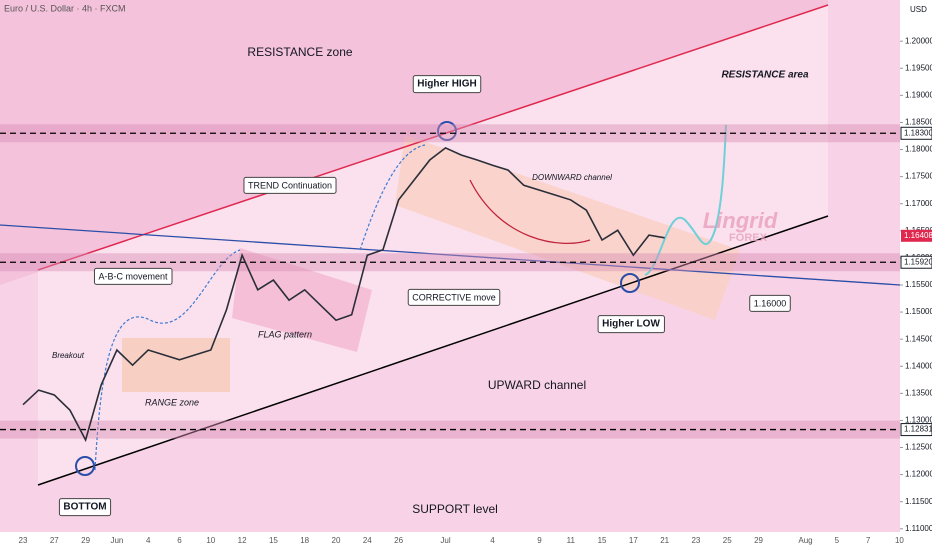 The image size is (932, 550). I want to click on annotation: UPWARD channel, so click(537, 385).